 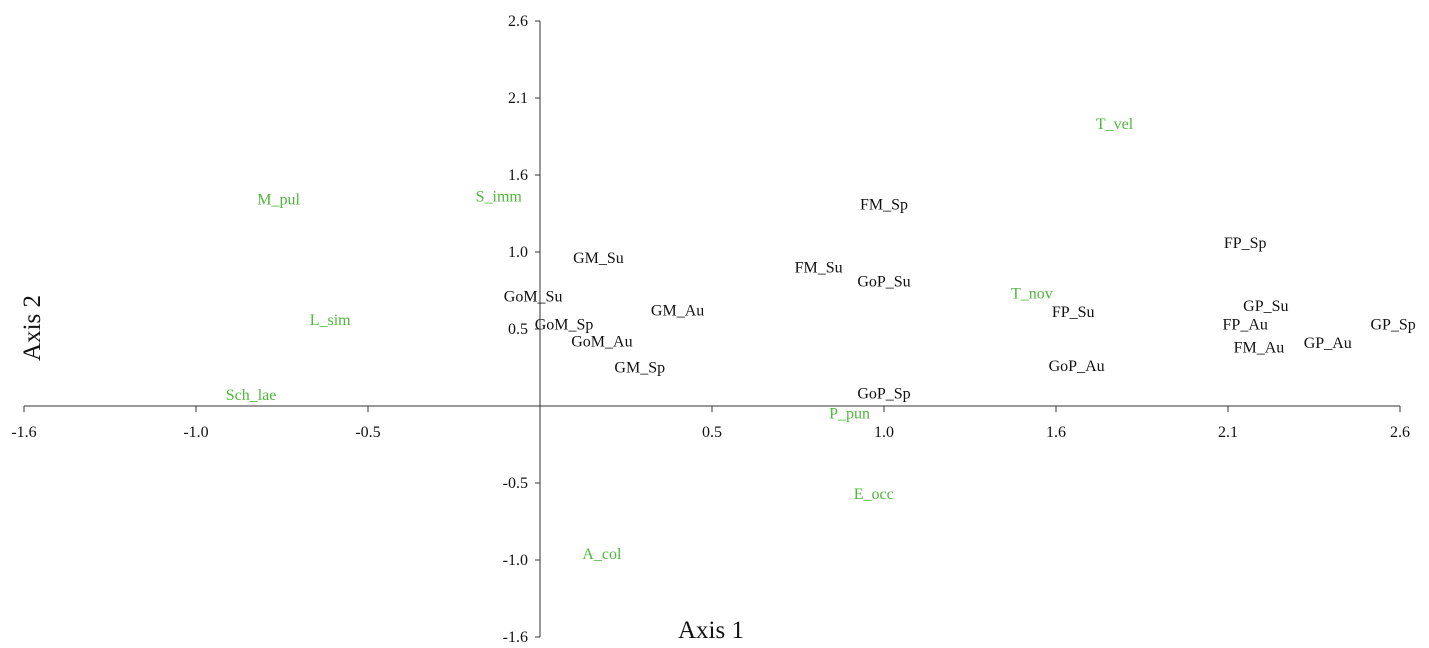 What do you see at coordinates (32, 328) in the screenshot?
I see `y-axis-title: Axis 2` at bounding box center [32, 328].